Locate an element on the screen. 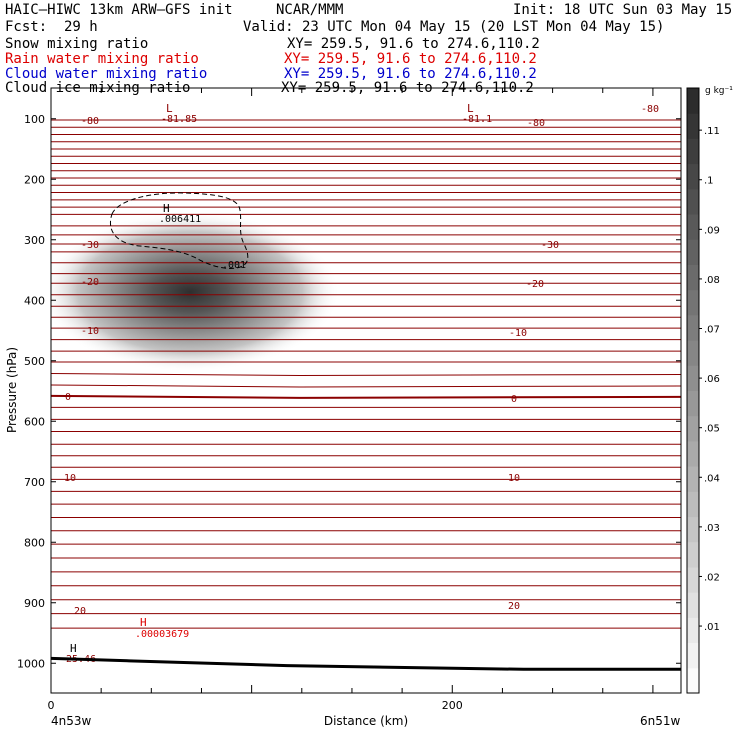 The width and height of the screenshot is (740, 740). org-label: NCAR/MMM is located at coordinates (310, 10).